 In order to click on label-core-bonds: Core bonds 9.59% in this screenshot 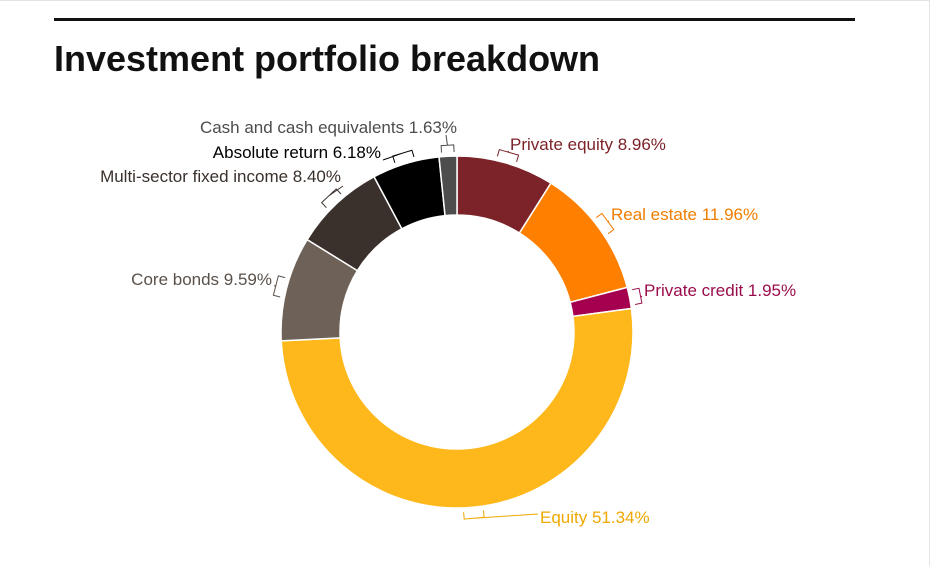, I will do `click(201, 279)`.